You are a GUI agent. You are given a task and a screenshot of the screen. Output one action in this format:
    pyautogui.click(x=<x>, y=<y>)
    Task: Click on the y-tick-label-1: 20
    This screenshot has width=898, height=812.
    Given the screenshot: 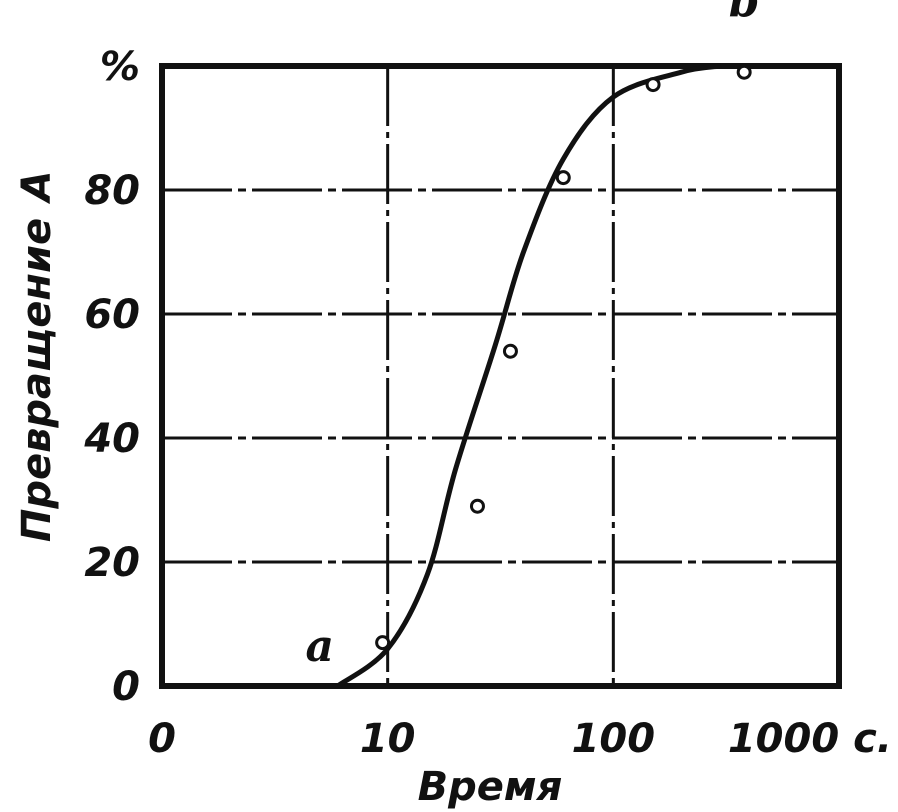 What is the action you would take?
    pyautogui.click(x=112, y=563)
    